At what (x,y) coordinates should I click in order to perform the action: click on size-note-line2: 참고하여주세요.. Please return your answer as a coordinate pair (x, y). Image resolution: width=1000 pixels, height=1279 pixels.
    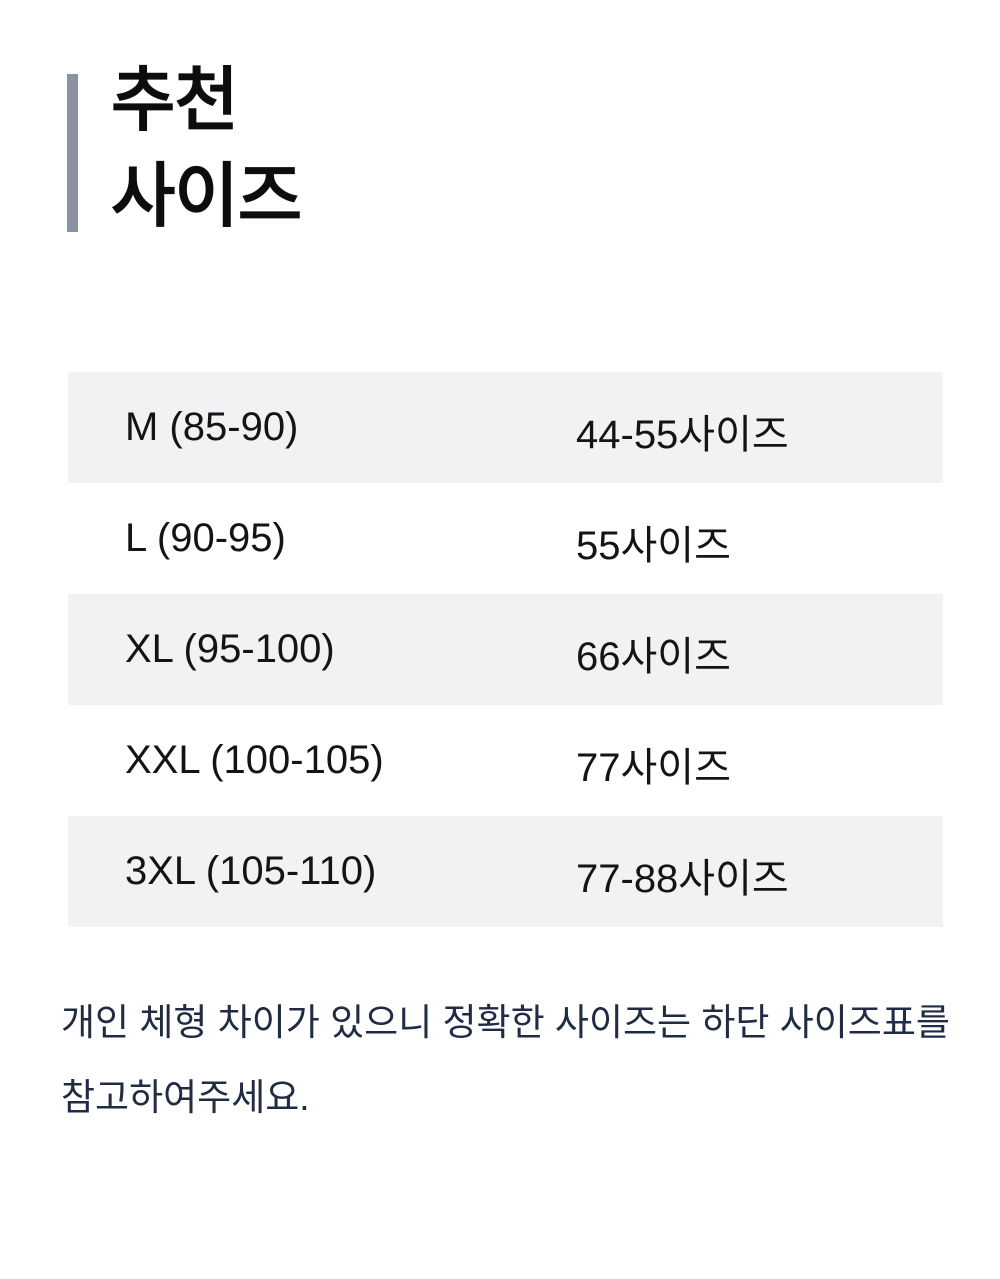
    Looking at the image, I should click on (185, 1097).